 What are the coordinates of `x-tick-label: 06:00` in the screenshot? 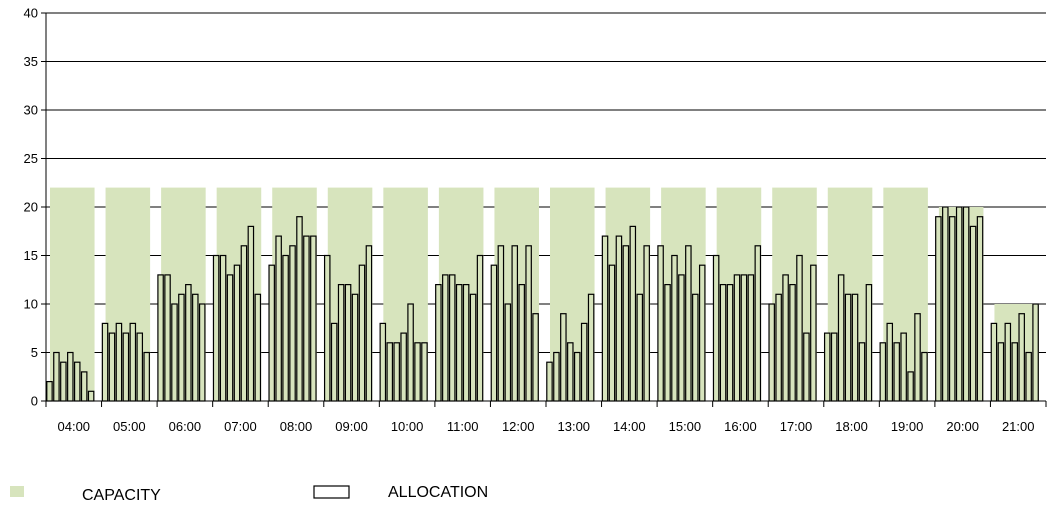 It's located at (185, 426).